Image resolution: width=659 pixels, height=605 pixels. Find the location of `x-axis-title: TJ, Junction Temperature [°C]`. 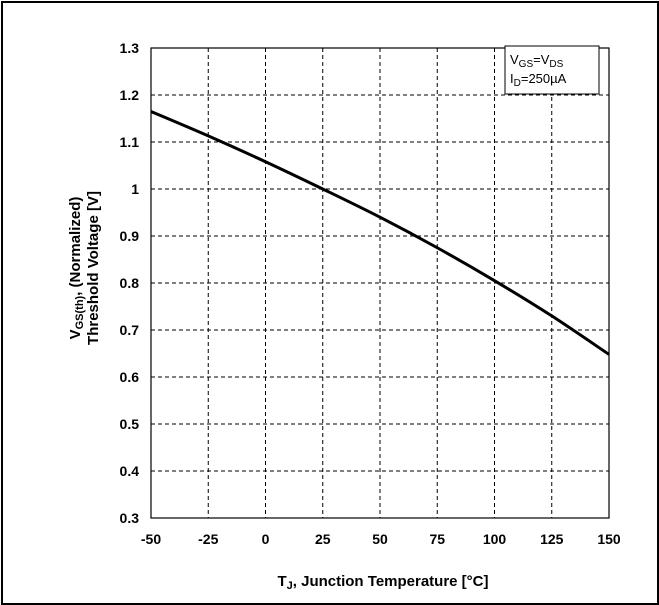

x-axis-title: TJ, Junction Temperature [°C] is located at coordinates (382, 582).